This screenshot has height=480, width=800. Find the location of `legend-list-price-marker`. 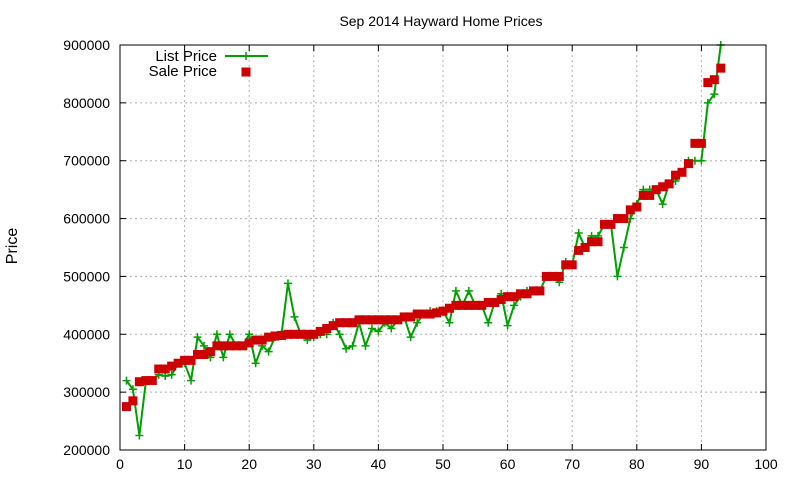

legend-list-price-marker is located at coordinates (246, 56).